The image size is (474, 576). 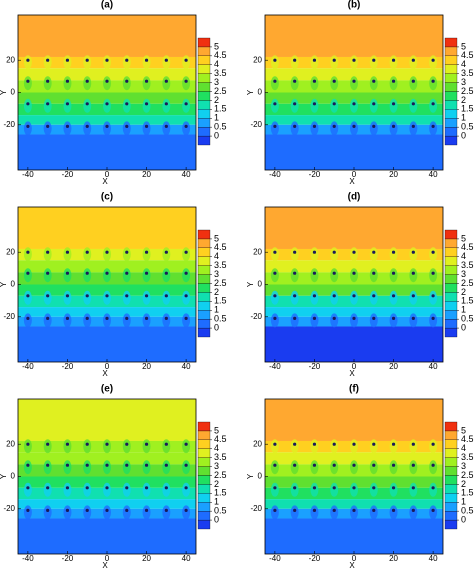 What do you see at coordinates (4, 476) in the screenshot?
I see `y-axis-label: Y` at bounding box center [4, 476].